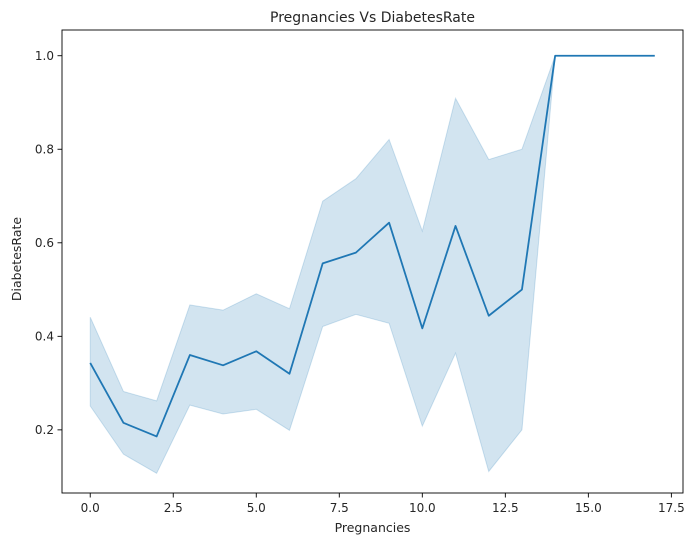 This screenshot has width=695, height=545. I want to click on x-tick-label: 12.5, so click(505, 508).